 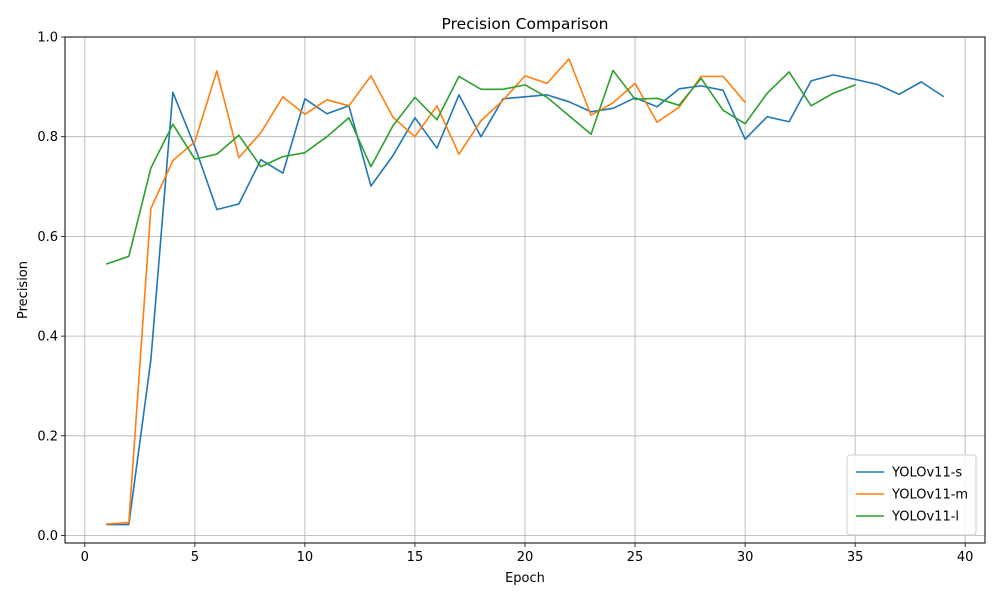 What do you see at coordinates (51, 287) in the screenshot?
I see `y-axis: 0.0 0.2 0.4 0.6 0.8 1.0` at bounding box center [51, 287].